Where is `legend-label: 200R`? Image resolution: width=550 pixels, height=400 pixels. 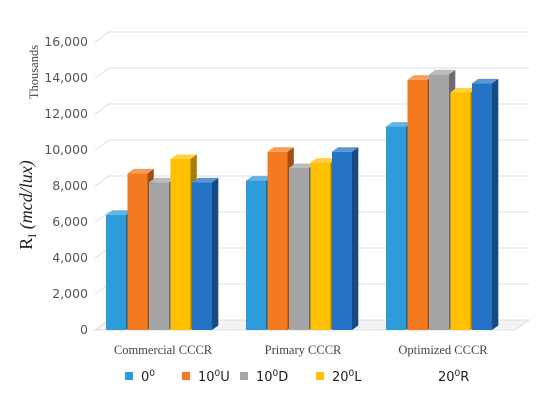 legend-label: 200R is located at coordinates (453, 377).